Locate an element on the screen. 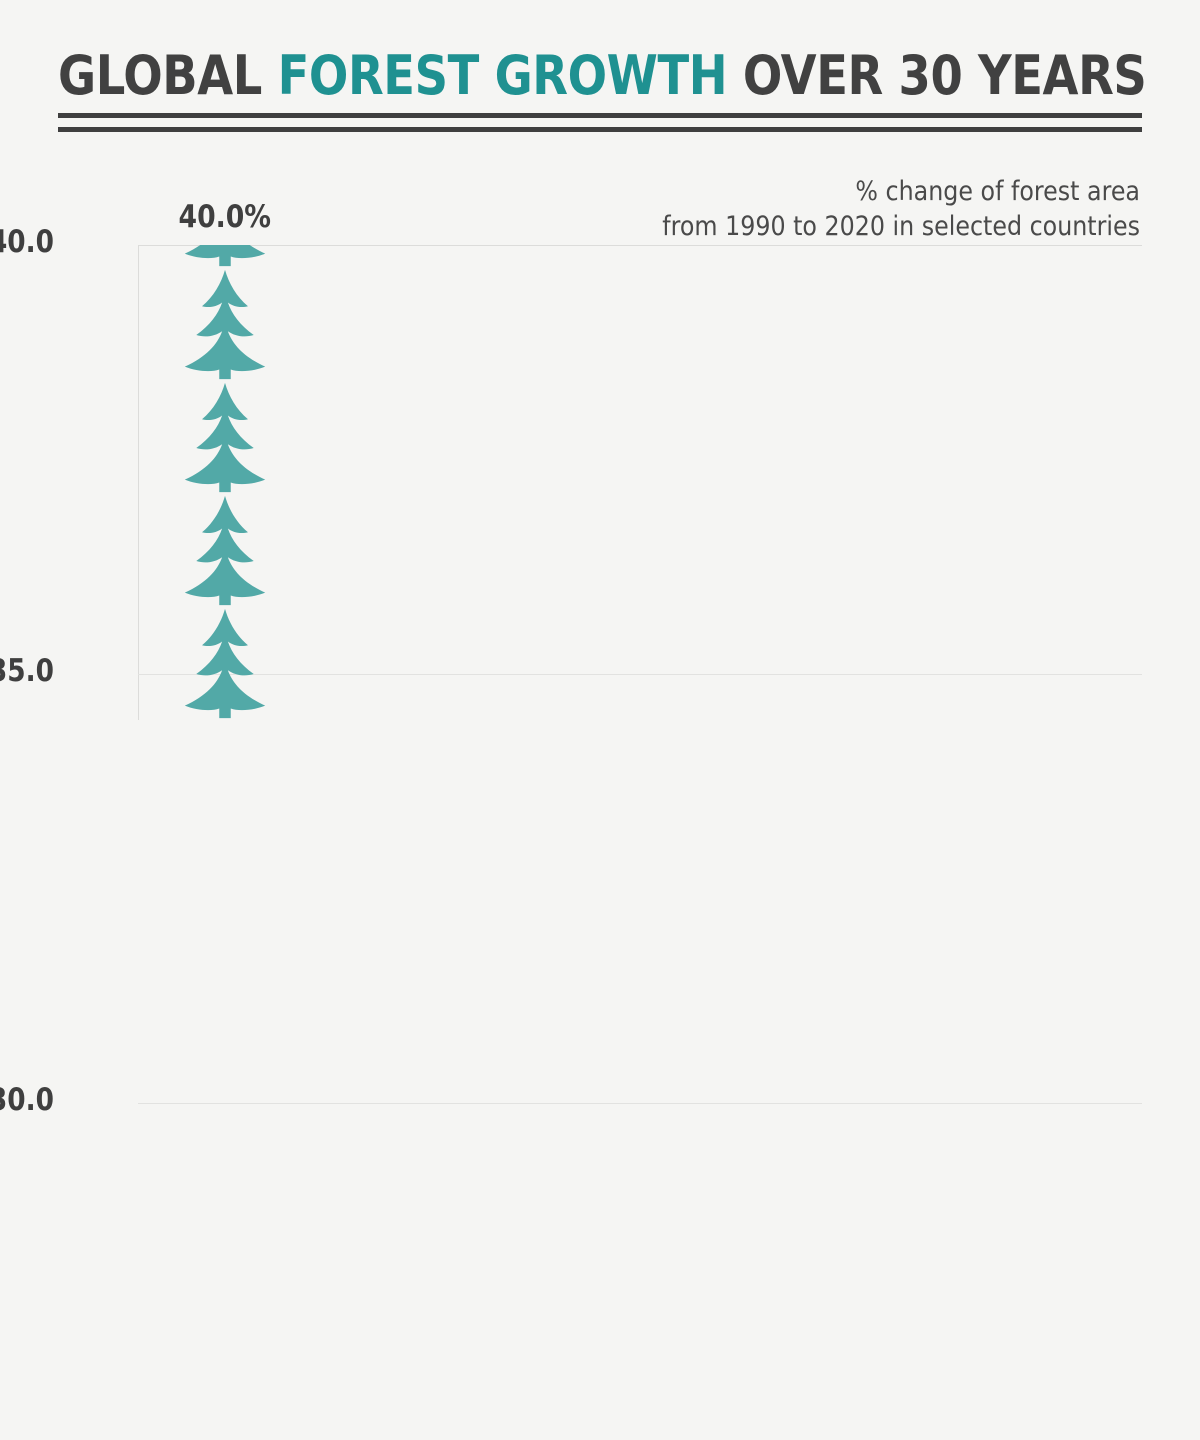 The width and height of the screenshot is (1200, 1440). y-axis-line is located at coordinates (138, 482).